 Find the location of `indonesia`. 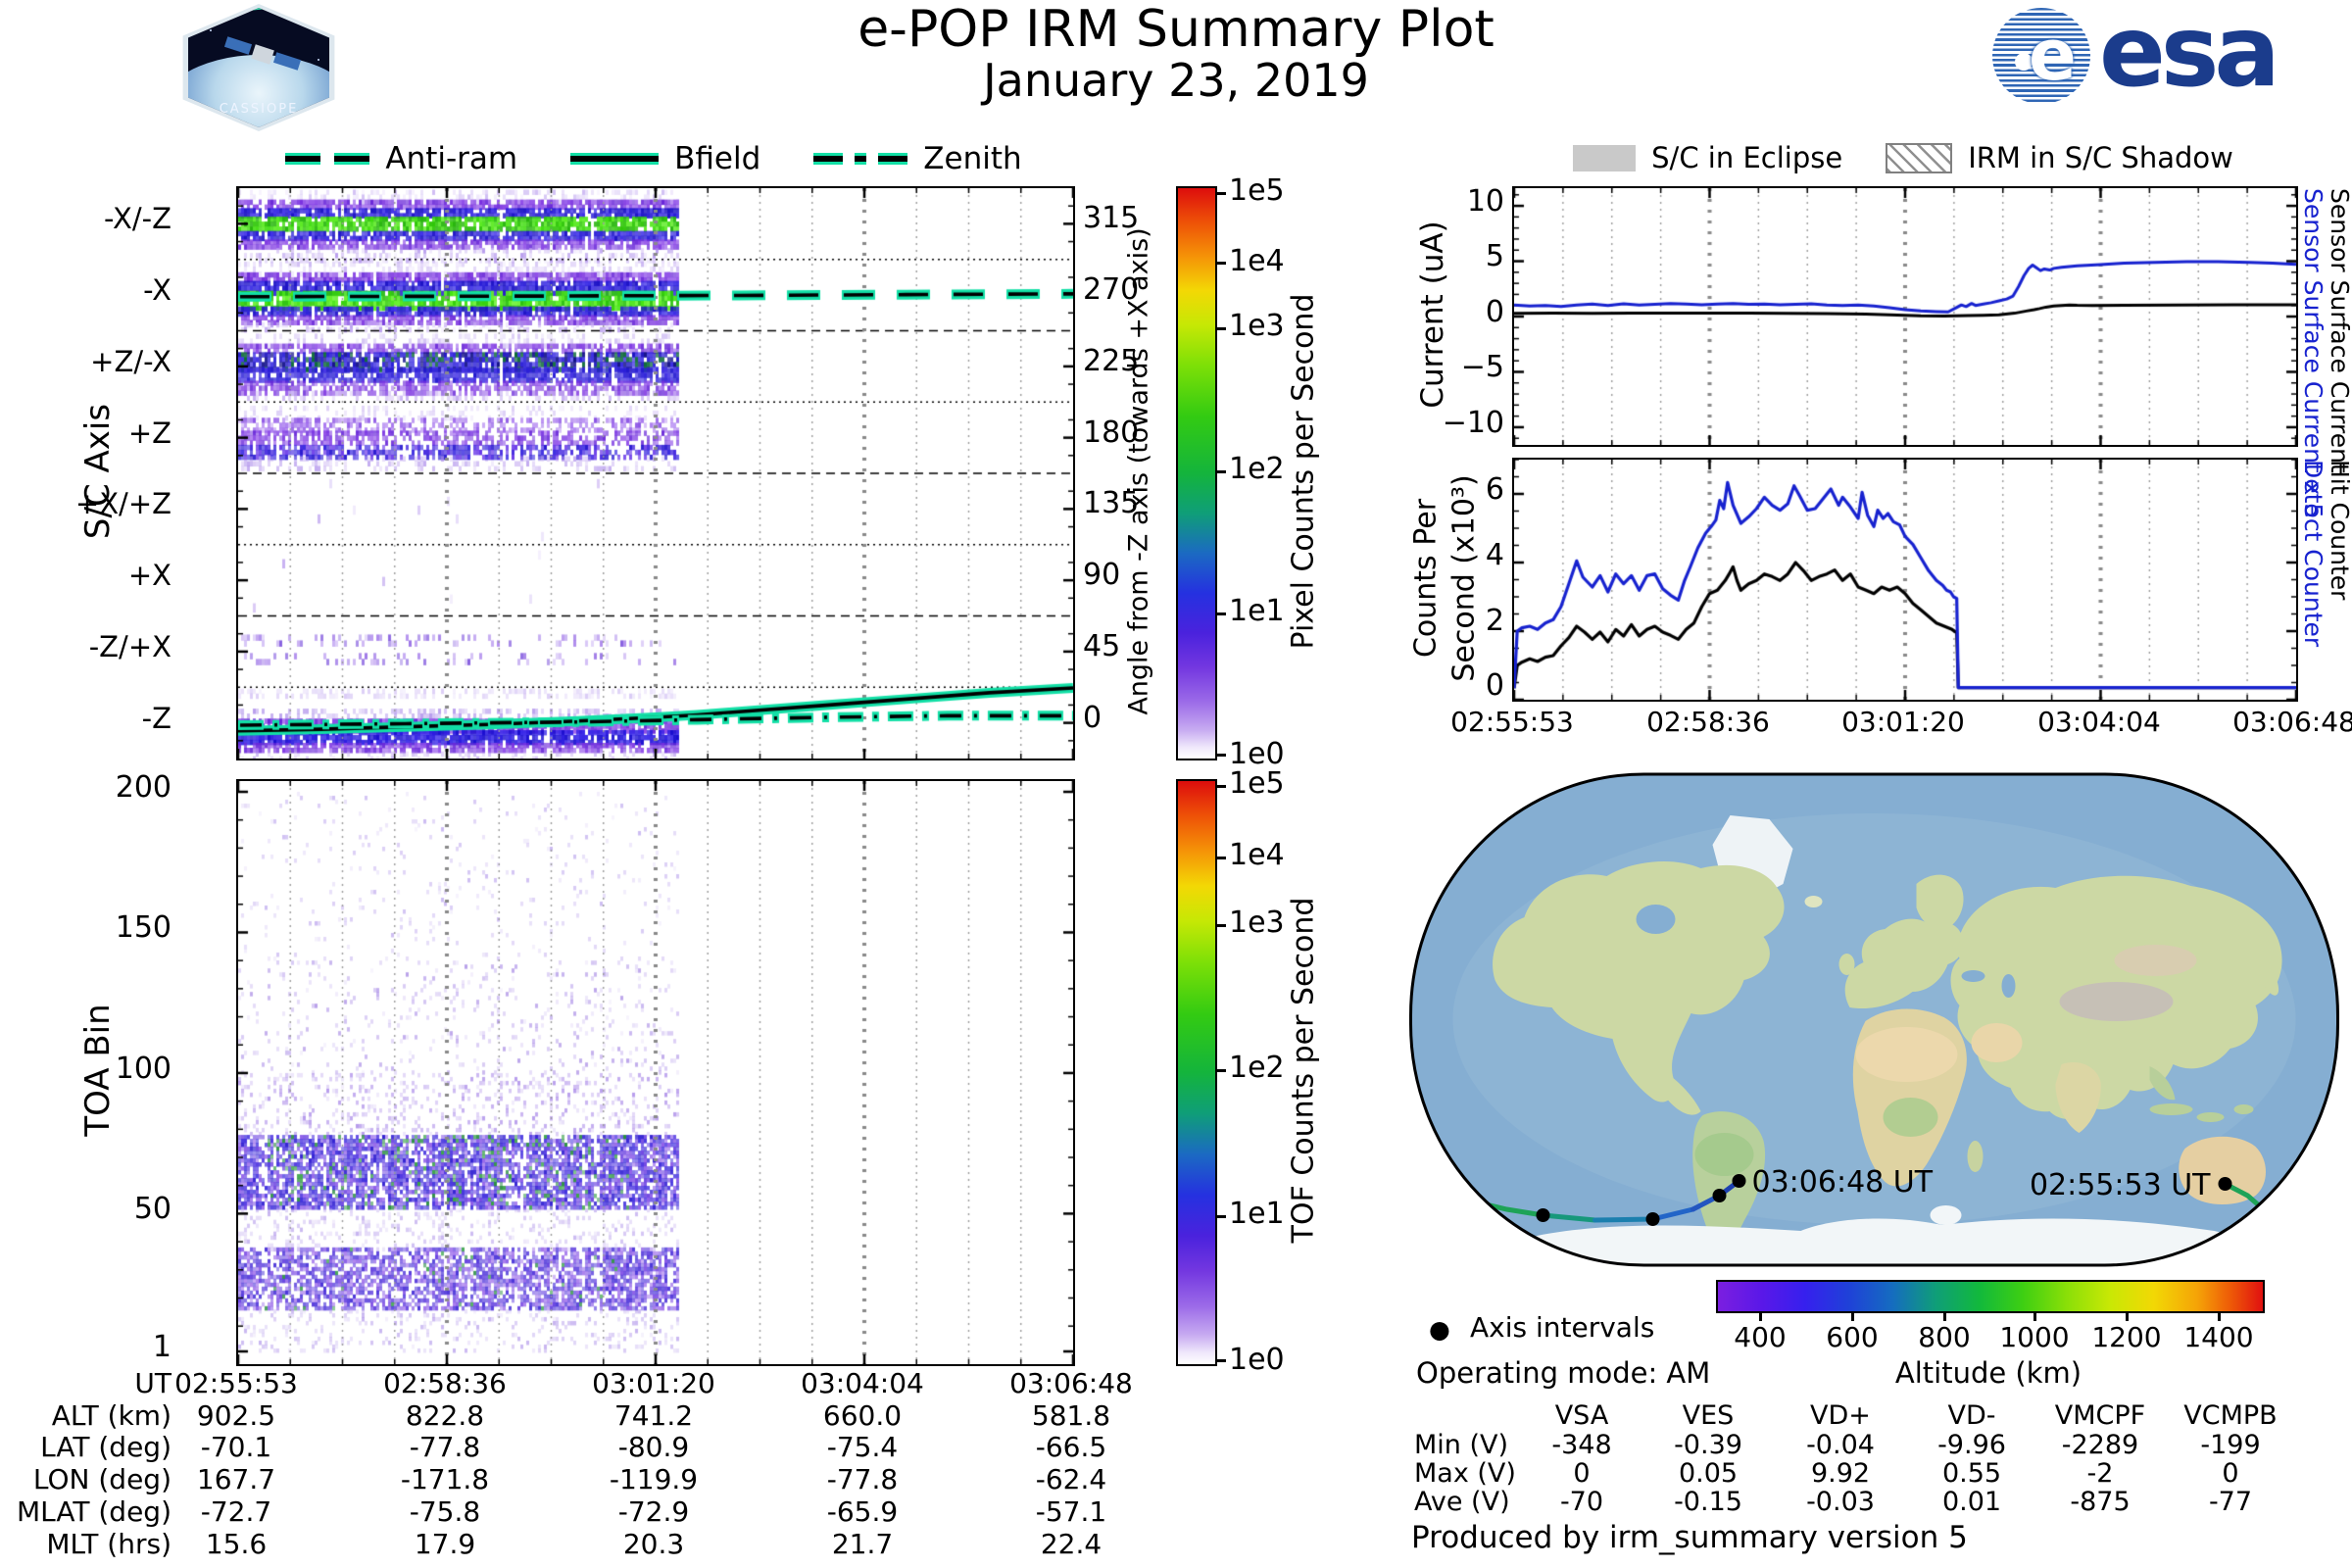

indonesia is located at coordinates (2210, 1117).